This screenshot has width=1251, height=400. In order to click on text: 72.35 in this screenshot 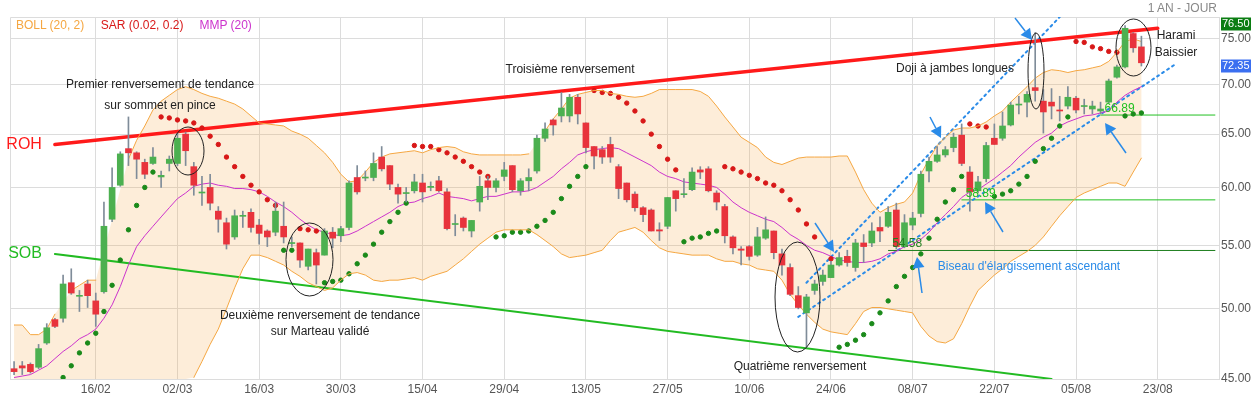, I will do `click(1236, 65)`.